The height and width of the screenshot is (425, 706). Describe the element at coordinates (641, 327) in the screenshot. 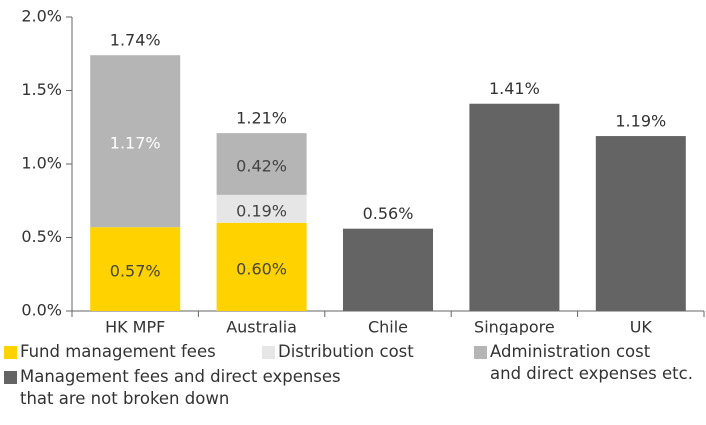

I see `x-tick-label: UK` at that location.